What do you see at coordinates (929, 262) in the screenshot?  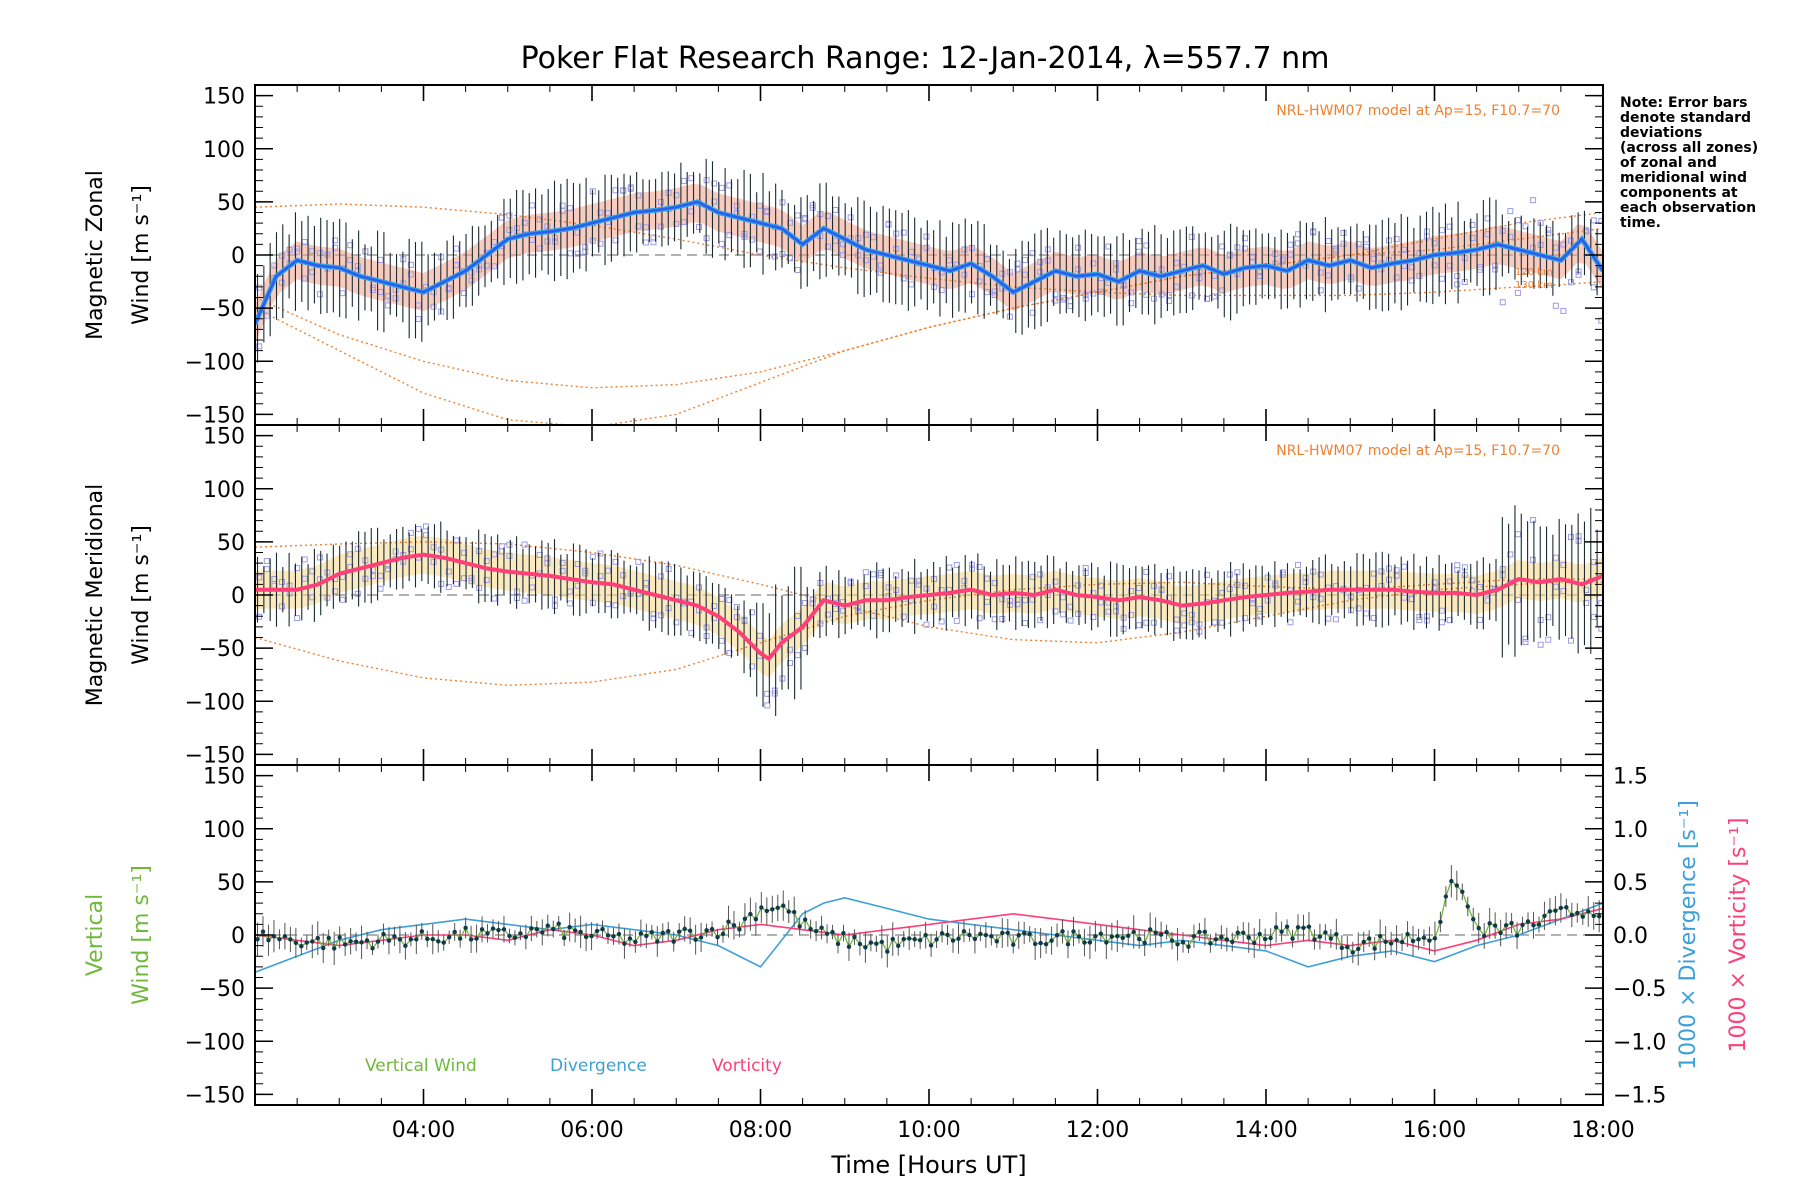 I see `mean-line` at bounding box center [929, 262].